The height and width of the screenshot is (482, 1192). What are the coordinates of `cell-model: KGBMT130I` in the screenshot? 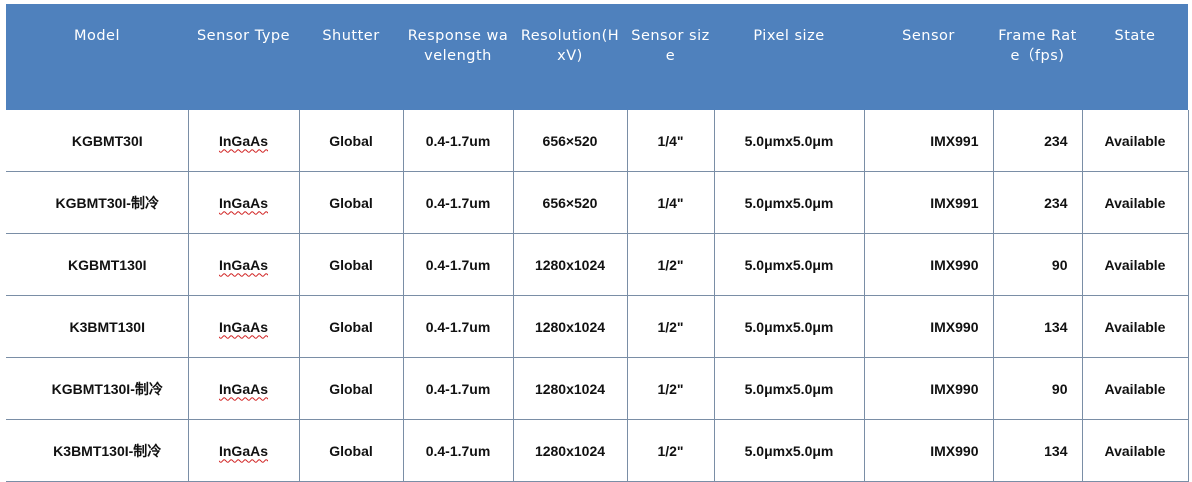 It's located at (97, 264).